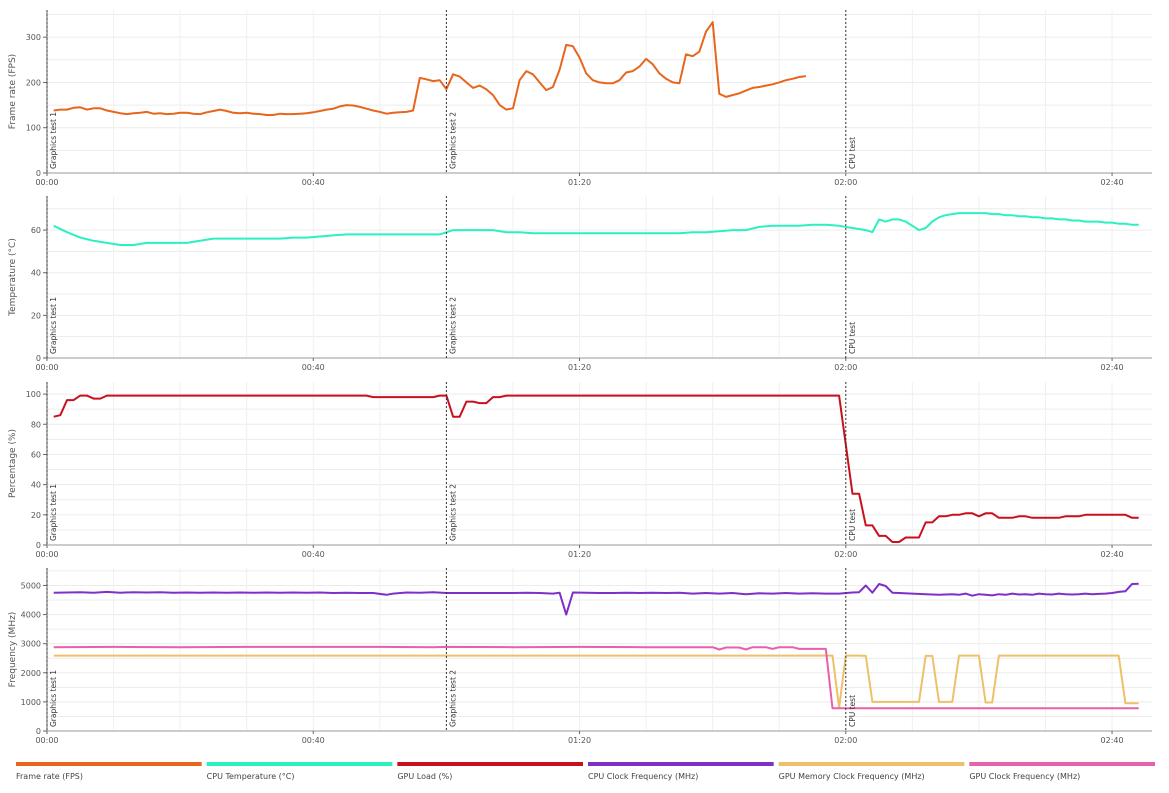 The width and height of the screenshot is (1169, 793). I want to click on legend-label: GPU Memory Clock Frequency (MHz), so click(852, 776).